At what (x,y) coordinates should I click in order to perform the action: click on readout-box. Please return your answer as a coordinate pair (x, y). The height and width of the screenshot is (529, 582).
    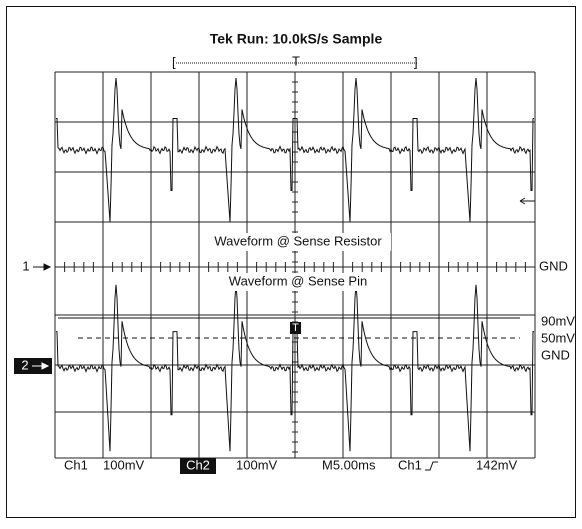
    Looking at the image, I should click on (198, 466).